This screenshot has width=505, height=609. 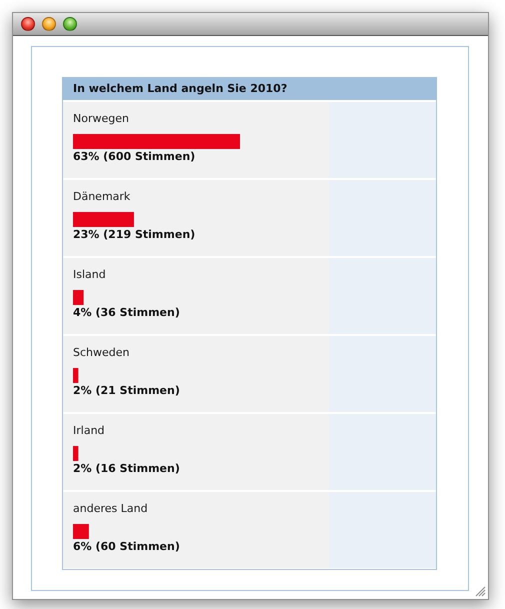 I want to click on y-tick-label: Norwegen, so click(x=101, y=118).